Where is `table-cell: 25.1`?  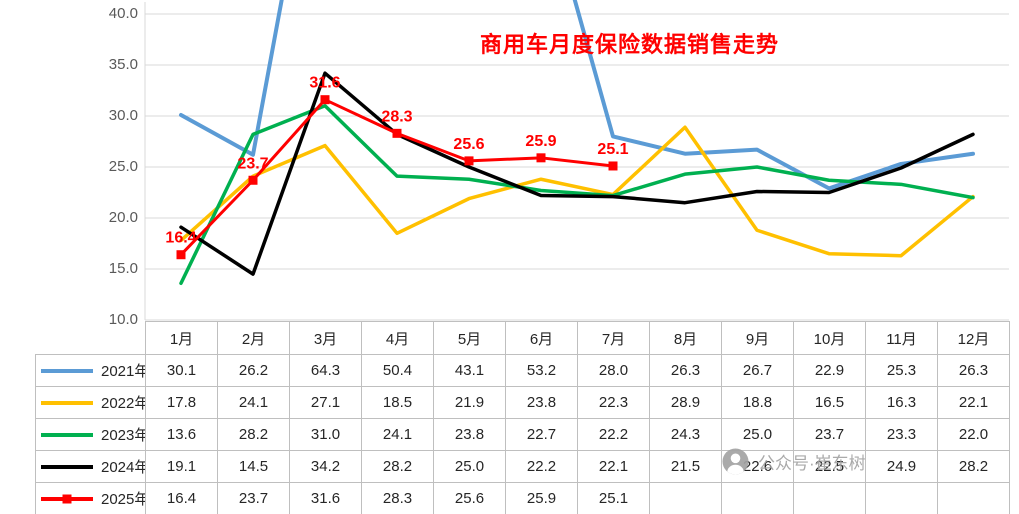
table-cell: 25.1 is located at coordinates (613, 498).